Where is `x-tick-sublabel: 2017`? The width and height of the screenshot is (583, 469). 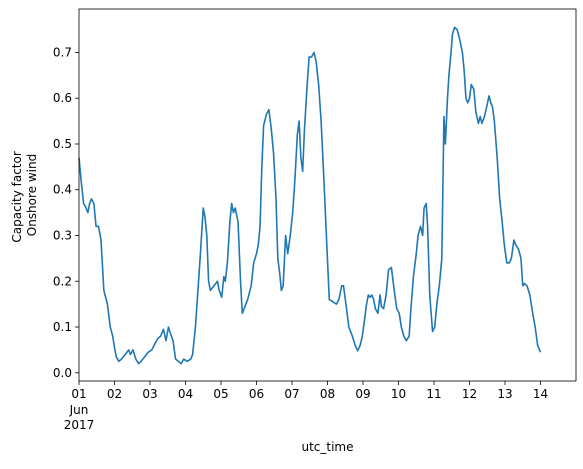
x-tick-sublabel: 2017 is located at coordinates (79, 425).